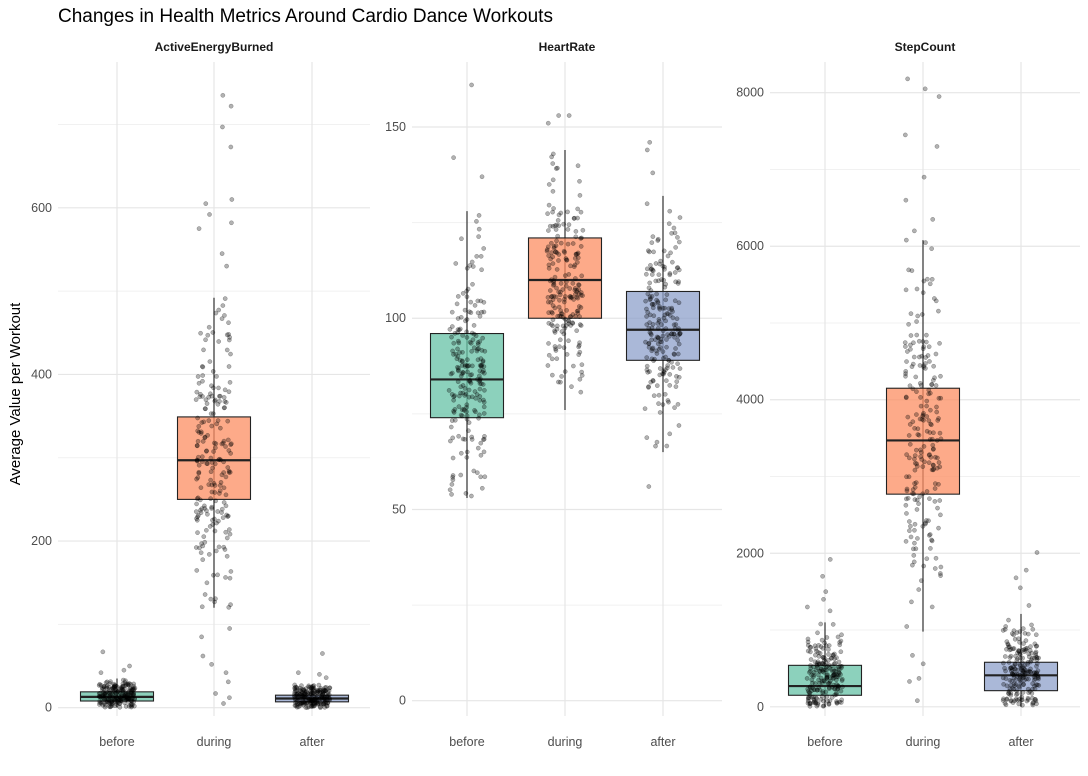 The image size is (1088, 776). What do you see at coordinates (567, 47) in the screenshot?
I see `facet-title: HeartRate` at bounding box center [567, 47].